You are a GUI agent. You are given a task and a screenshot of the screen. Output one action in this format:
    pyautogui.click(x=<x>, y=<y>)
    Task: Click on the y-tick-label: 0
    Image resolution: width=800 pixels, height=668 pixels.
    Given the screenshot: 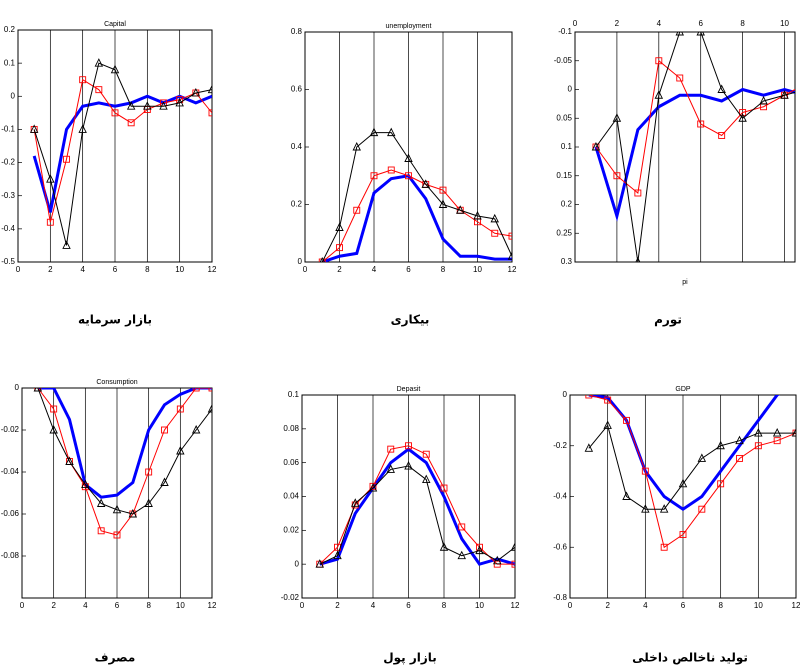 What is the action you would take?
    pyautogui.click(x=570, y=89)
    